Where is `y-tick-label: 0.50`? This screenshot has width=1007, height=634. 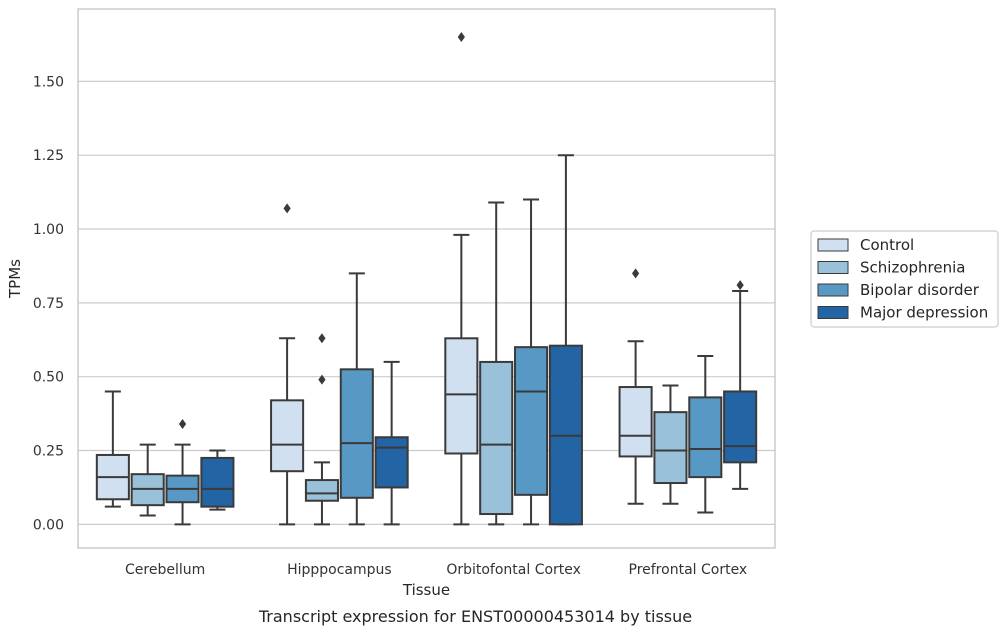 y-tick-label: 0.50 is located at coordinates (48, 378).